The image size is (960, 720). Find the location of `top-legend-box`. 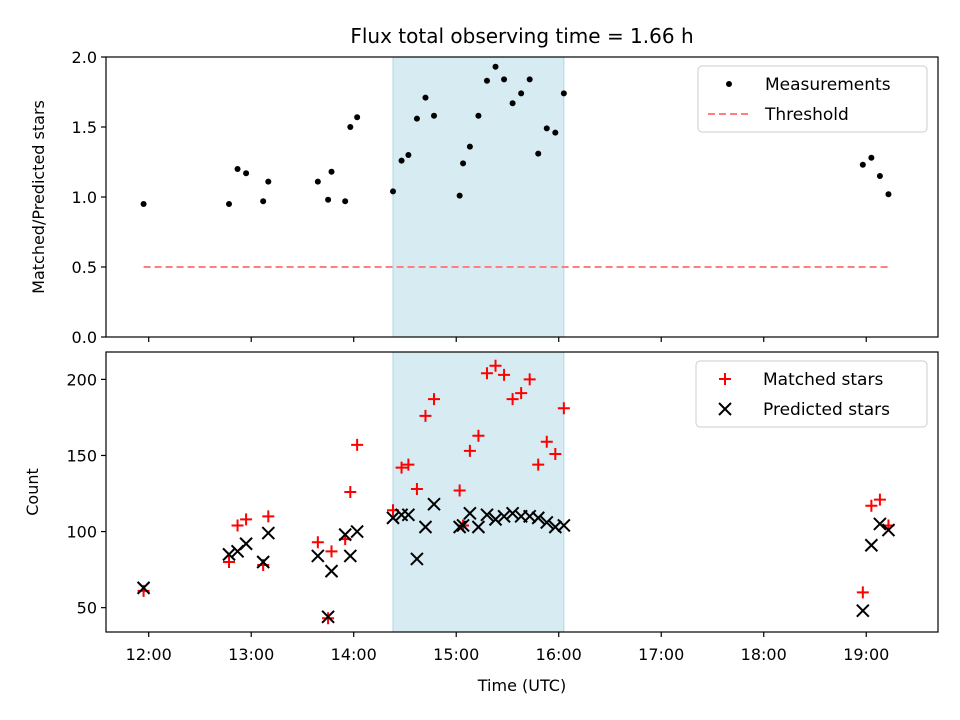

top-legend-box is located at coordinates (812, 99).